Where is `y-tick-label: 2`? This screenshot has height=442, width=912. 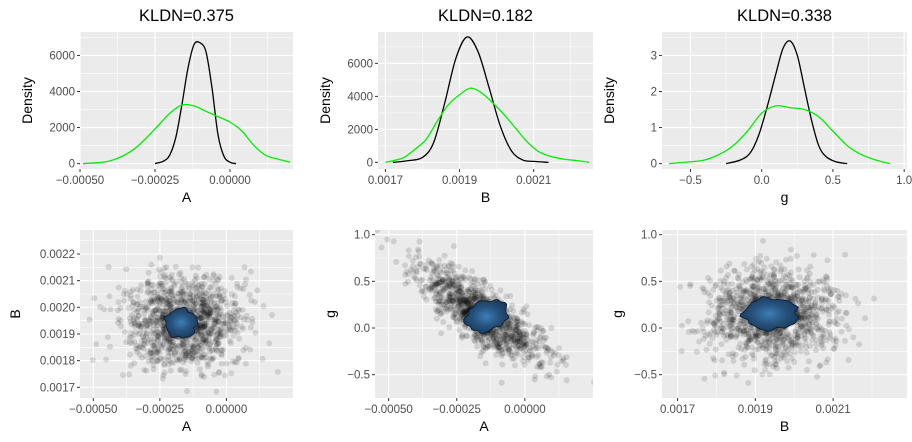 y-tick-label: 2 is located at coordinates (654, 92).